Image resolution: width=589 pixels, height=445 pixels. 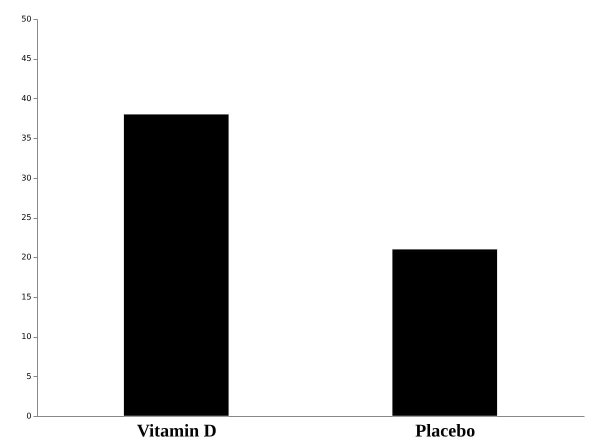 What do you see at coordinates (26, 257) in the screenshot?
I see `y-tick-label: 20` at bounding box center [26, 257].